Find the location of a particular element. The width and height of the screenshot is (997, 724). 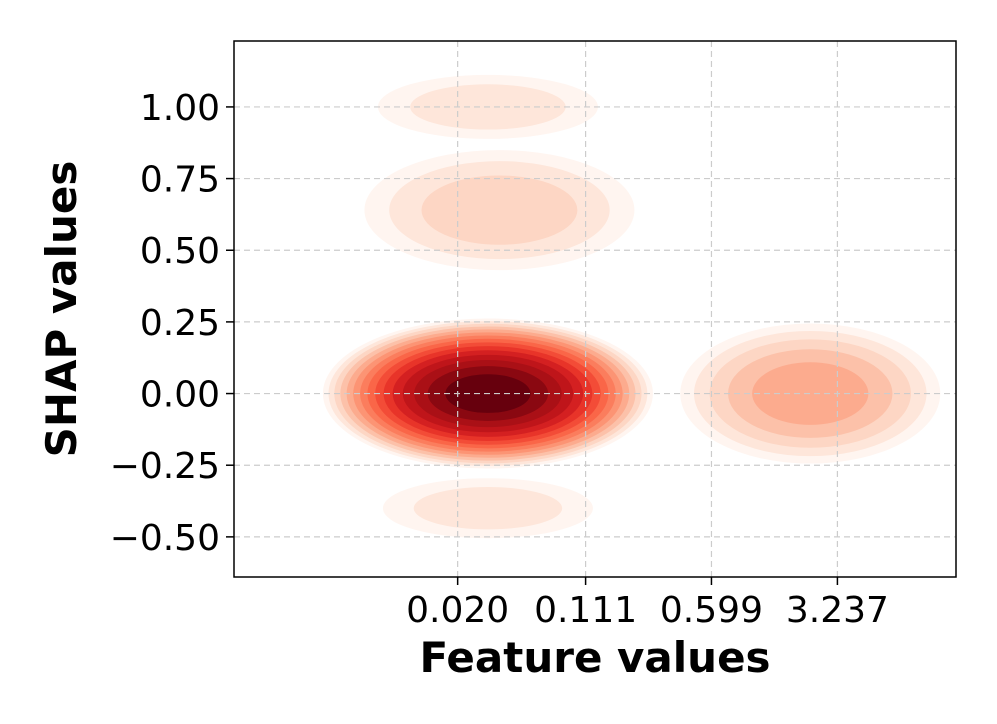

x-axis-label: Feature values is located at coordinates (594, 657).